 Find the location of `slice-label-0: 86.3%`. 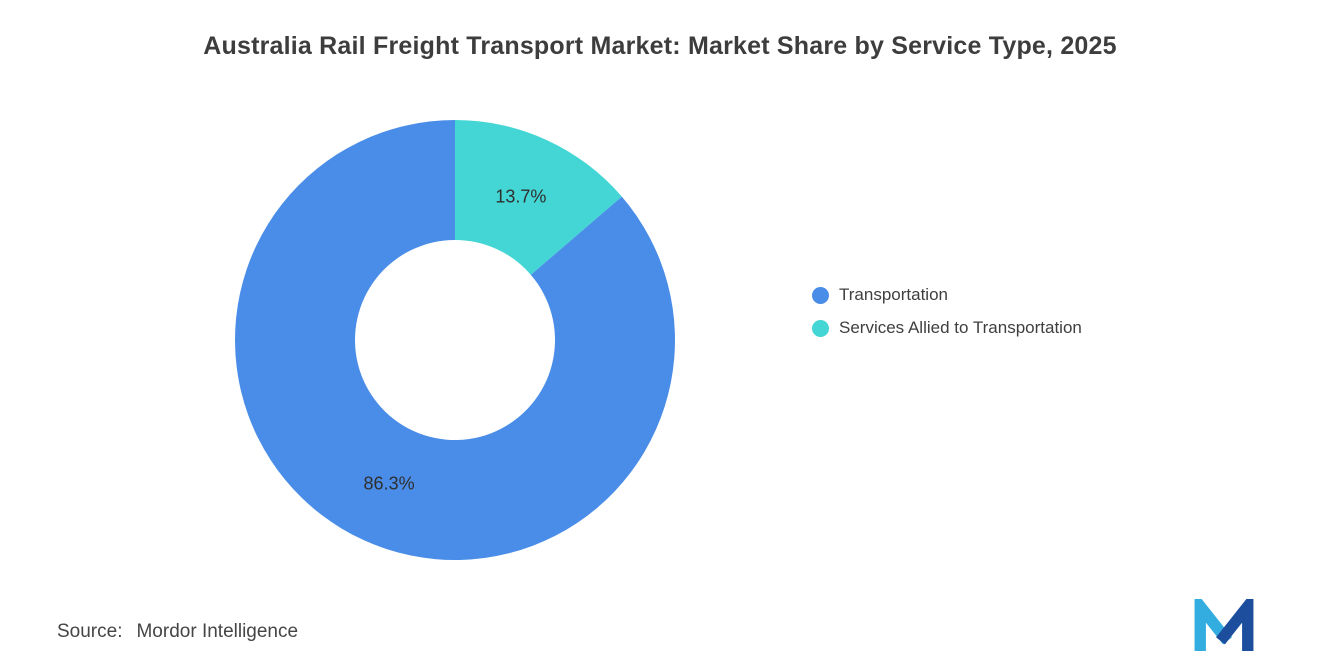

slice-label-0: 86.3% is located at coordinates (389, 484).